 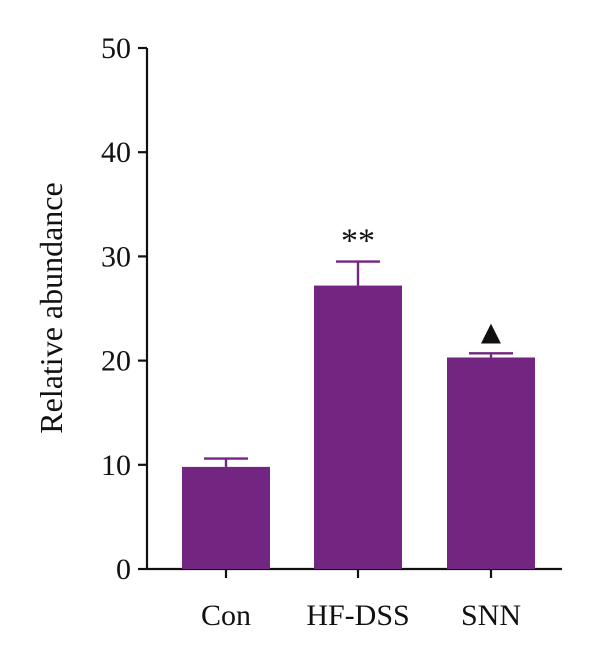 What do you see at coordinates (357, 615) in the screenshot?
I see `x-tick-label: HF-DSS` at bounding box center [357, 615].